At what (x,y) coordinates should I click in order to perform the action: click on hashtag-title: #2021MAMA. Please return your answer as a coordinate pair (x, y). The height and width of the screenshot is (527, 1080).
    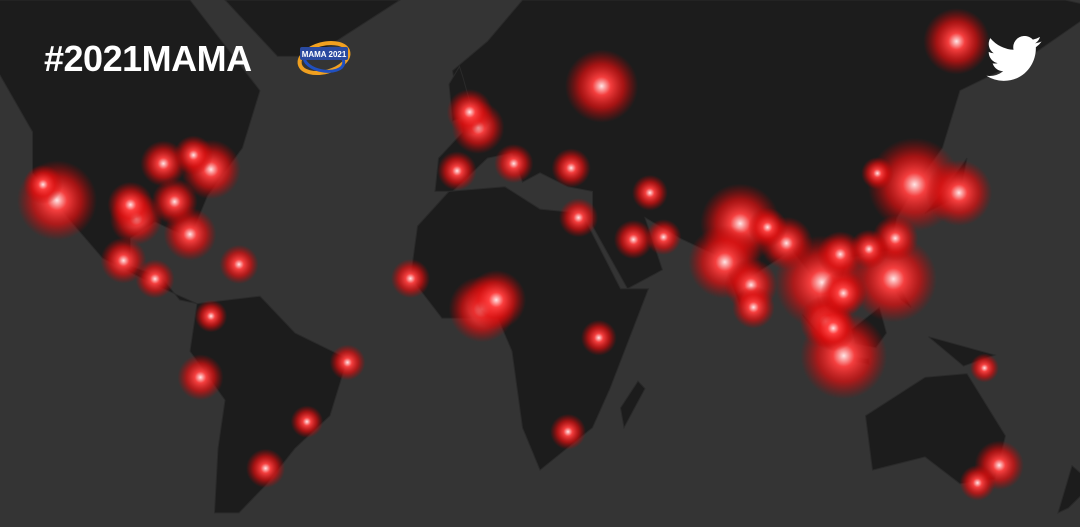
    Looking at the image, I should click on (148, 58).